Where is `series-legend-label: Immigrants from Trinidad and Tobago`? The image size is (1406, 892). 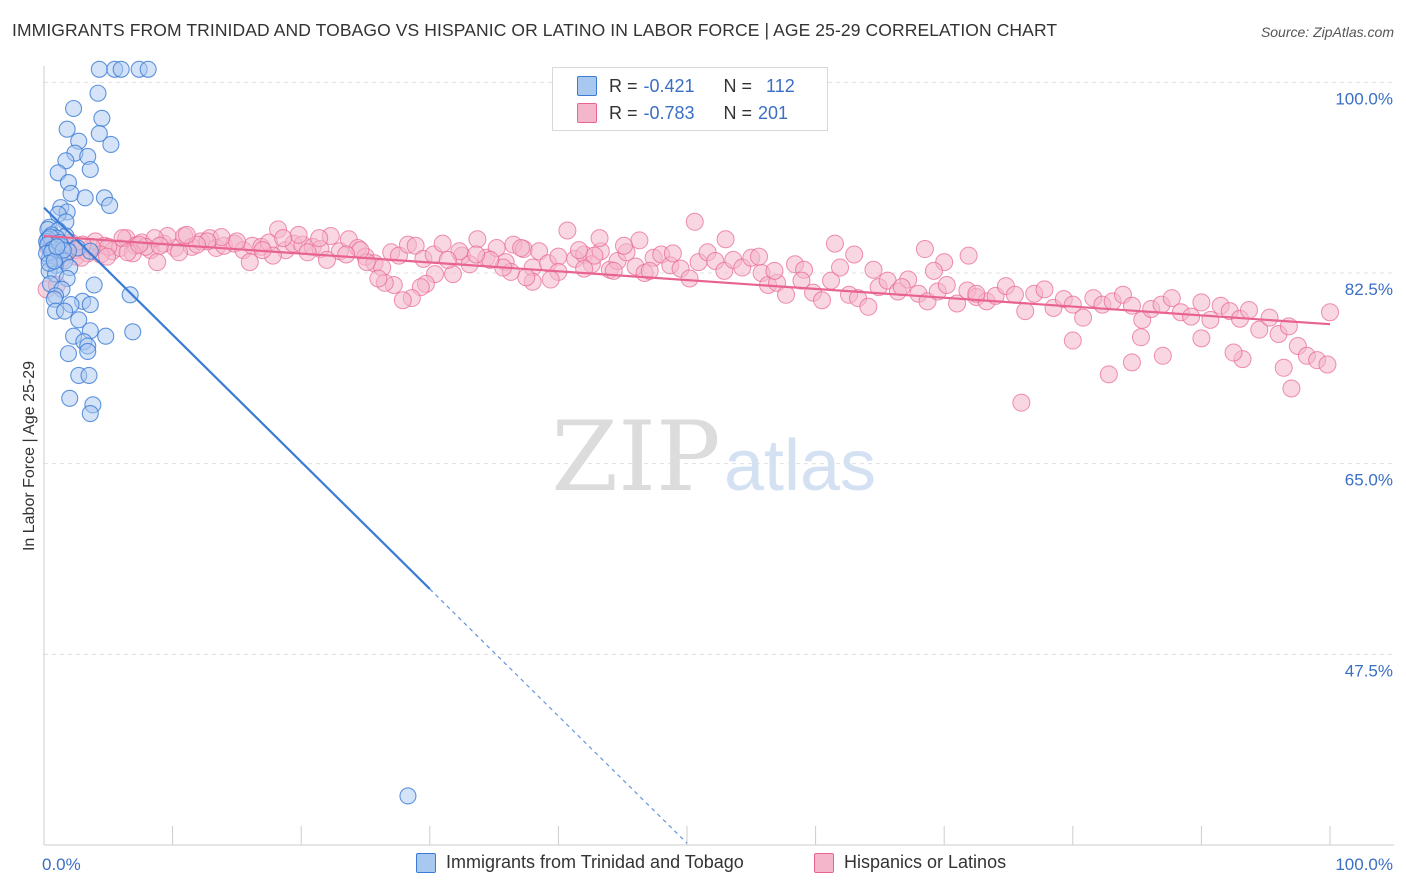 series-legend-label: Immigrants from Trinidad and Tobago is located at coordinates (595, 862).